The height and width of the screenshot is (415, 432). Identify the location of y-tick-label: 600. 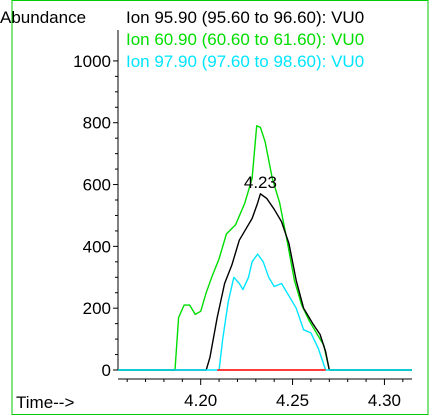
(97, 185).